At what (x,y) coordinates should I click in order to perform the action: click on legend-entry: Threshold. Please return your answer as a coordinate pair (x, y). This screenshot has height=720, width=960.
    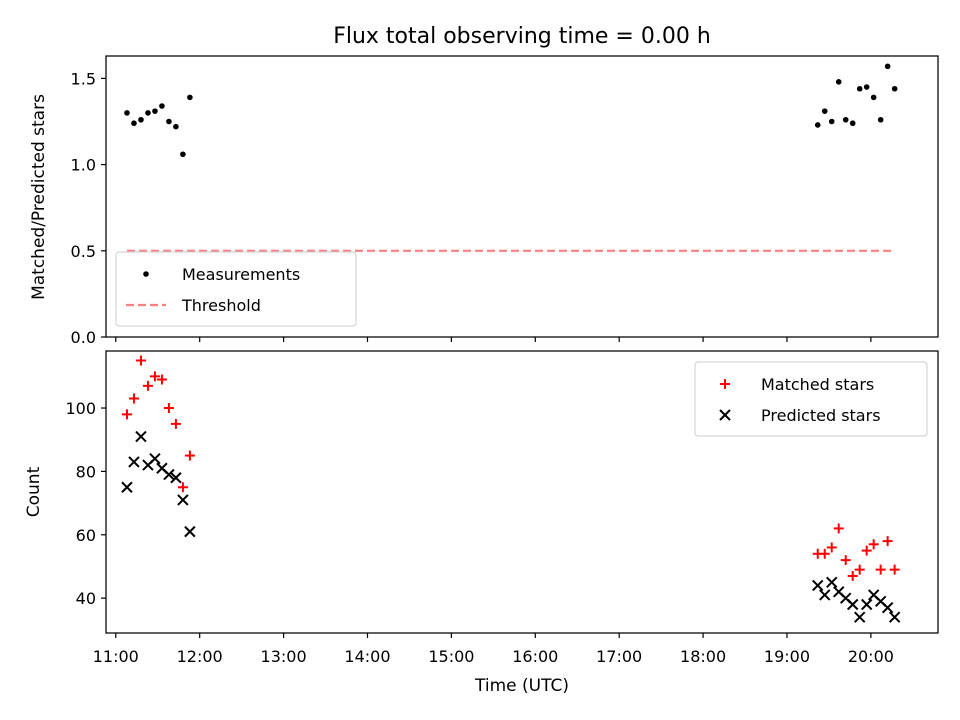
    Looking at the image, I should click on (193, 305).